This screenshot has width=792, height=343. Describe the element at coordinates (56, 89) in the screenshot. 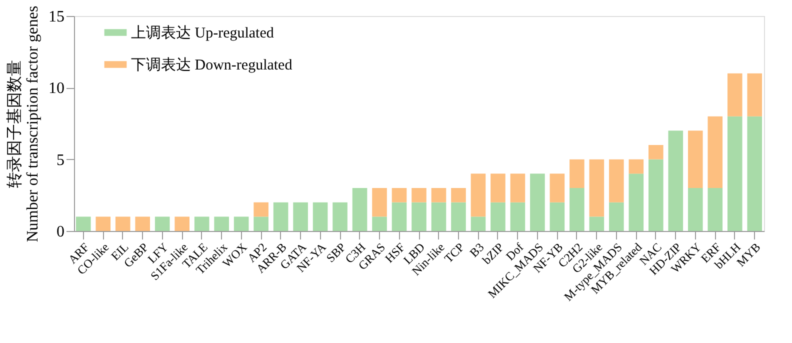

I see `y-tick-label: 10` at that location.